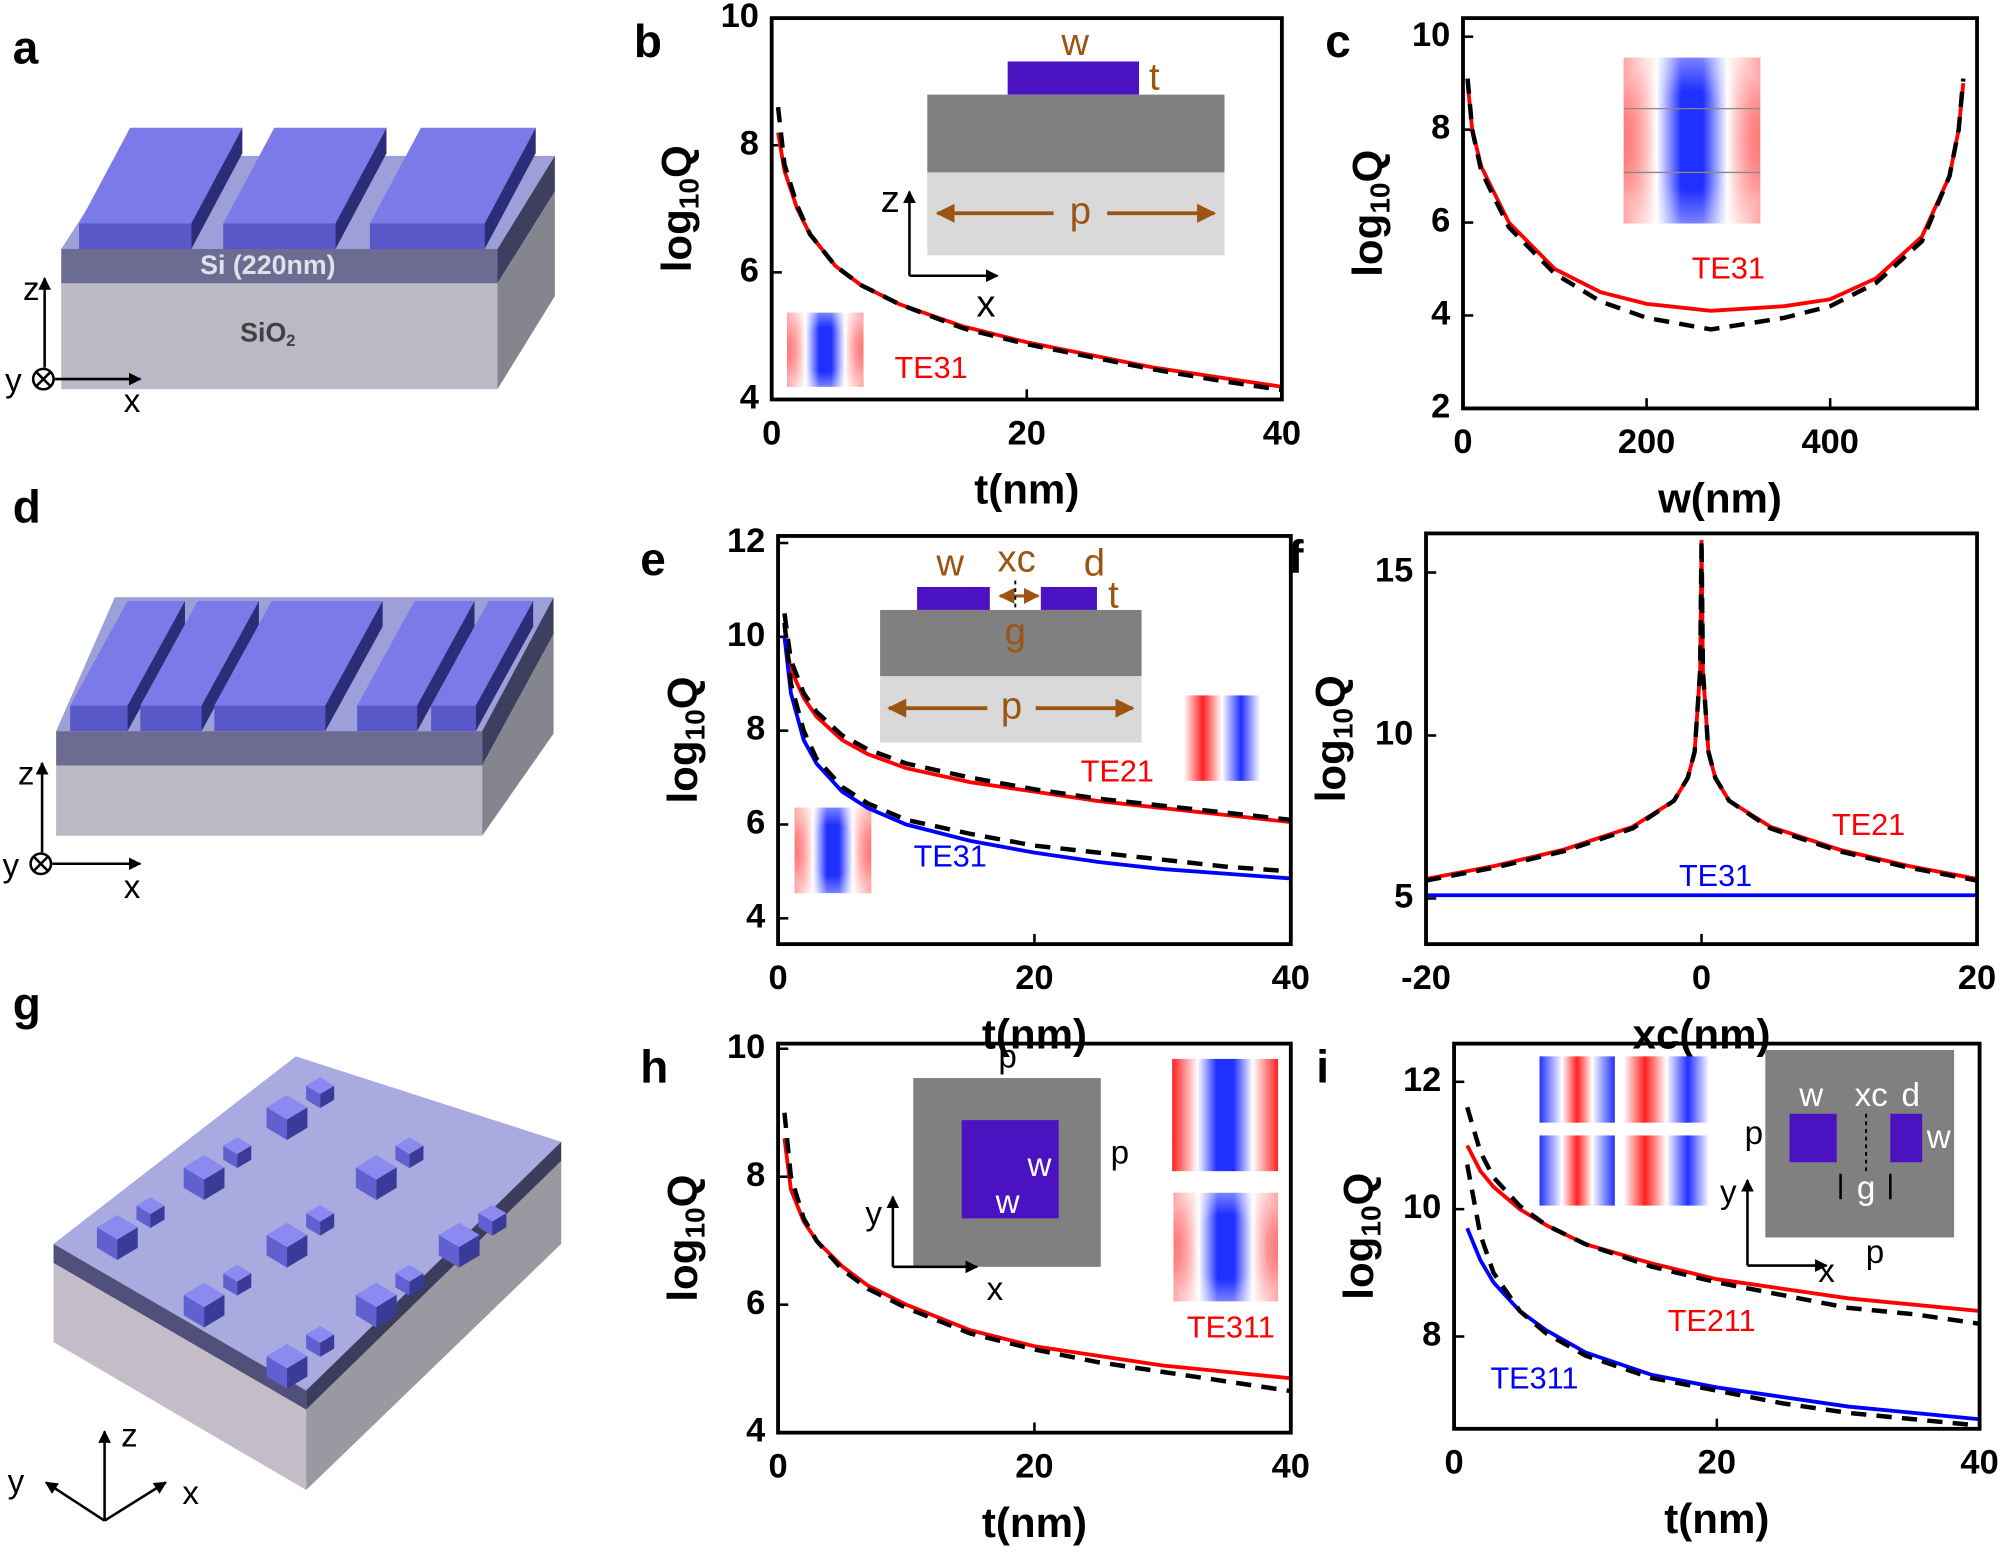 The width and height of the screenshot is (2000, 1563). Describe the element at coordinates (1646, 442) in the screenshot. I see `x-tick-label: 200` at that location.